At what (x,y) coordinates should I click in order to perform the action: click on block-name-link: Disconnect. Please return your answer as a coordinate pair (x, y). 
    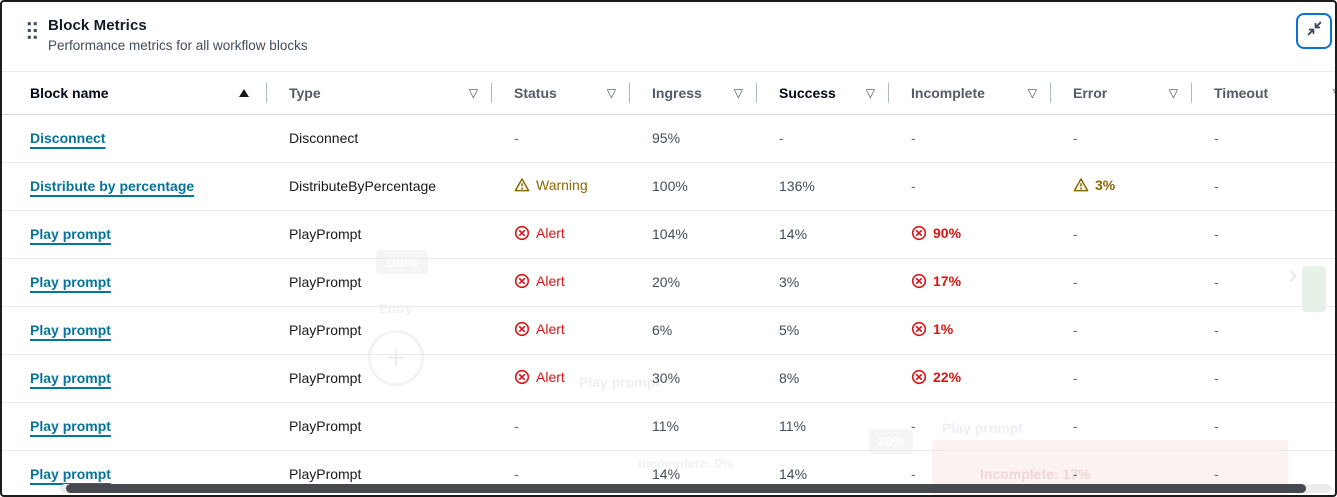
    Looking at the image, I should click on (68, 138).